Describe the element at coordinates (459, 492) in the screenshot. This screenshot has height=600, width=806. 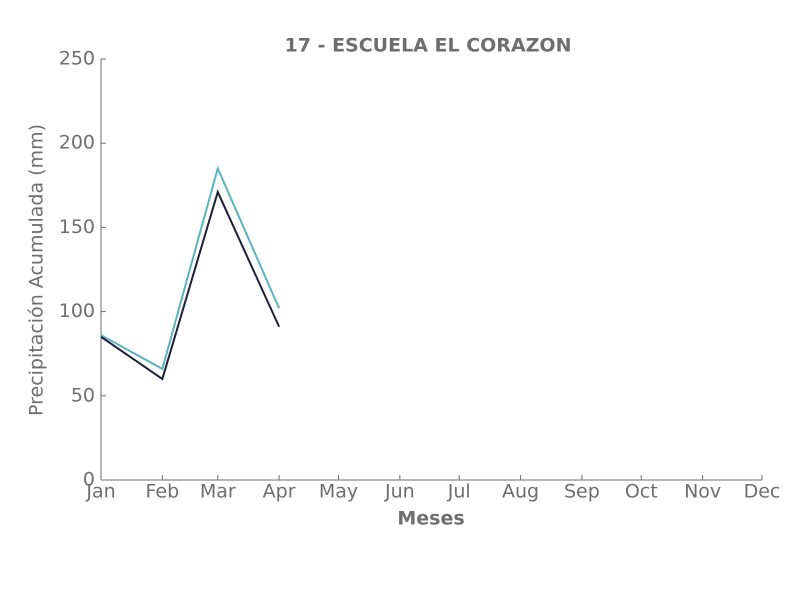
I see `x-tick-label: Jul` at that location.